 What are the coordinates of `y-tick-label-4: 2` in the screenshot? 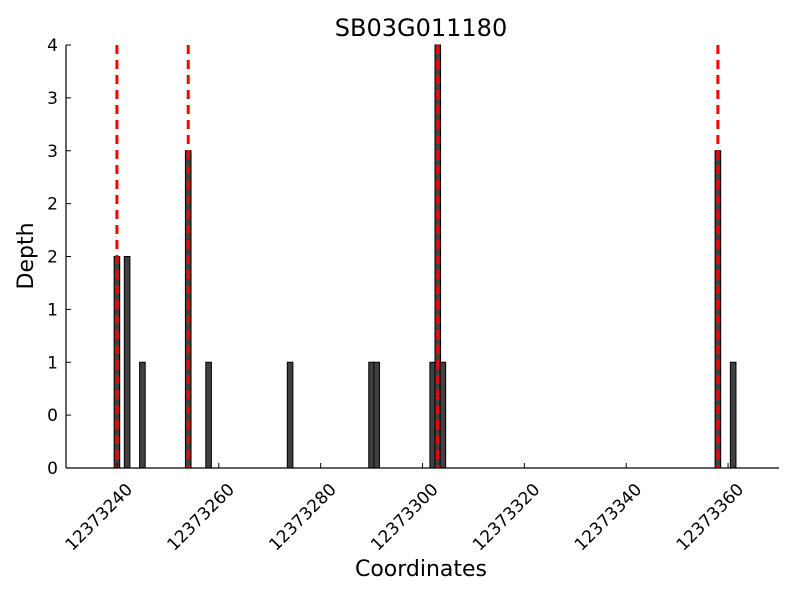 It's located at (52, 258).